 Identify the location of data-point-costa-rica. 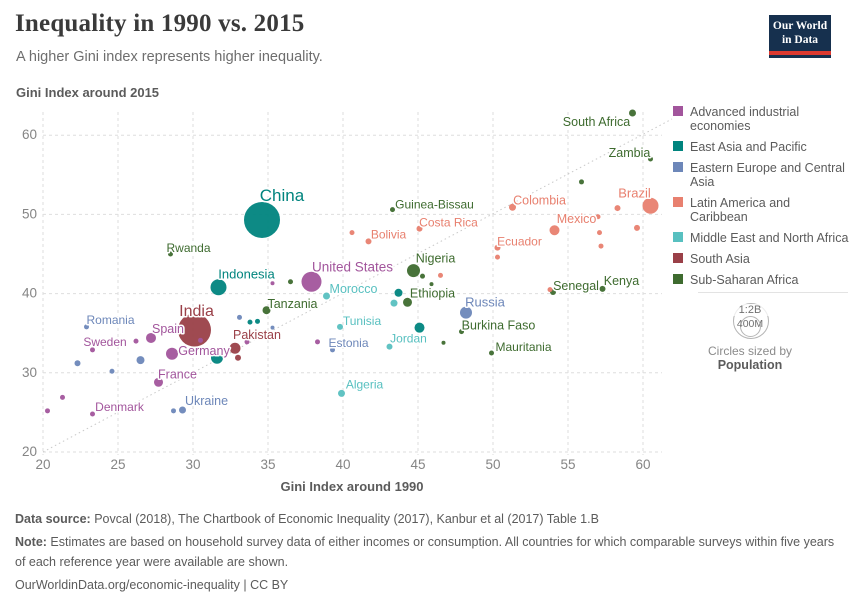
(419, 228).